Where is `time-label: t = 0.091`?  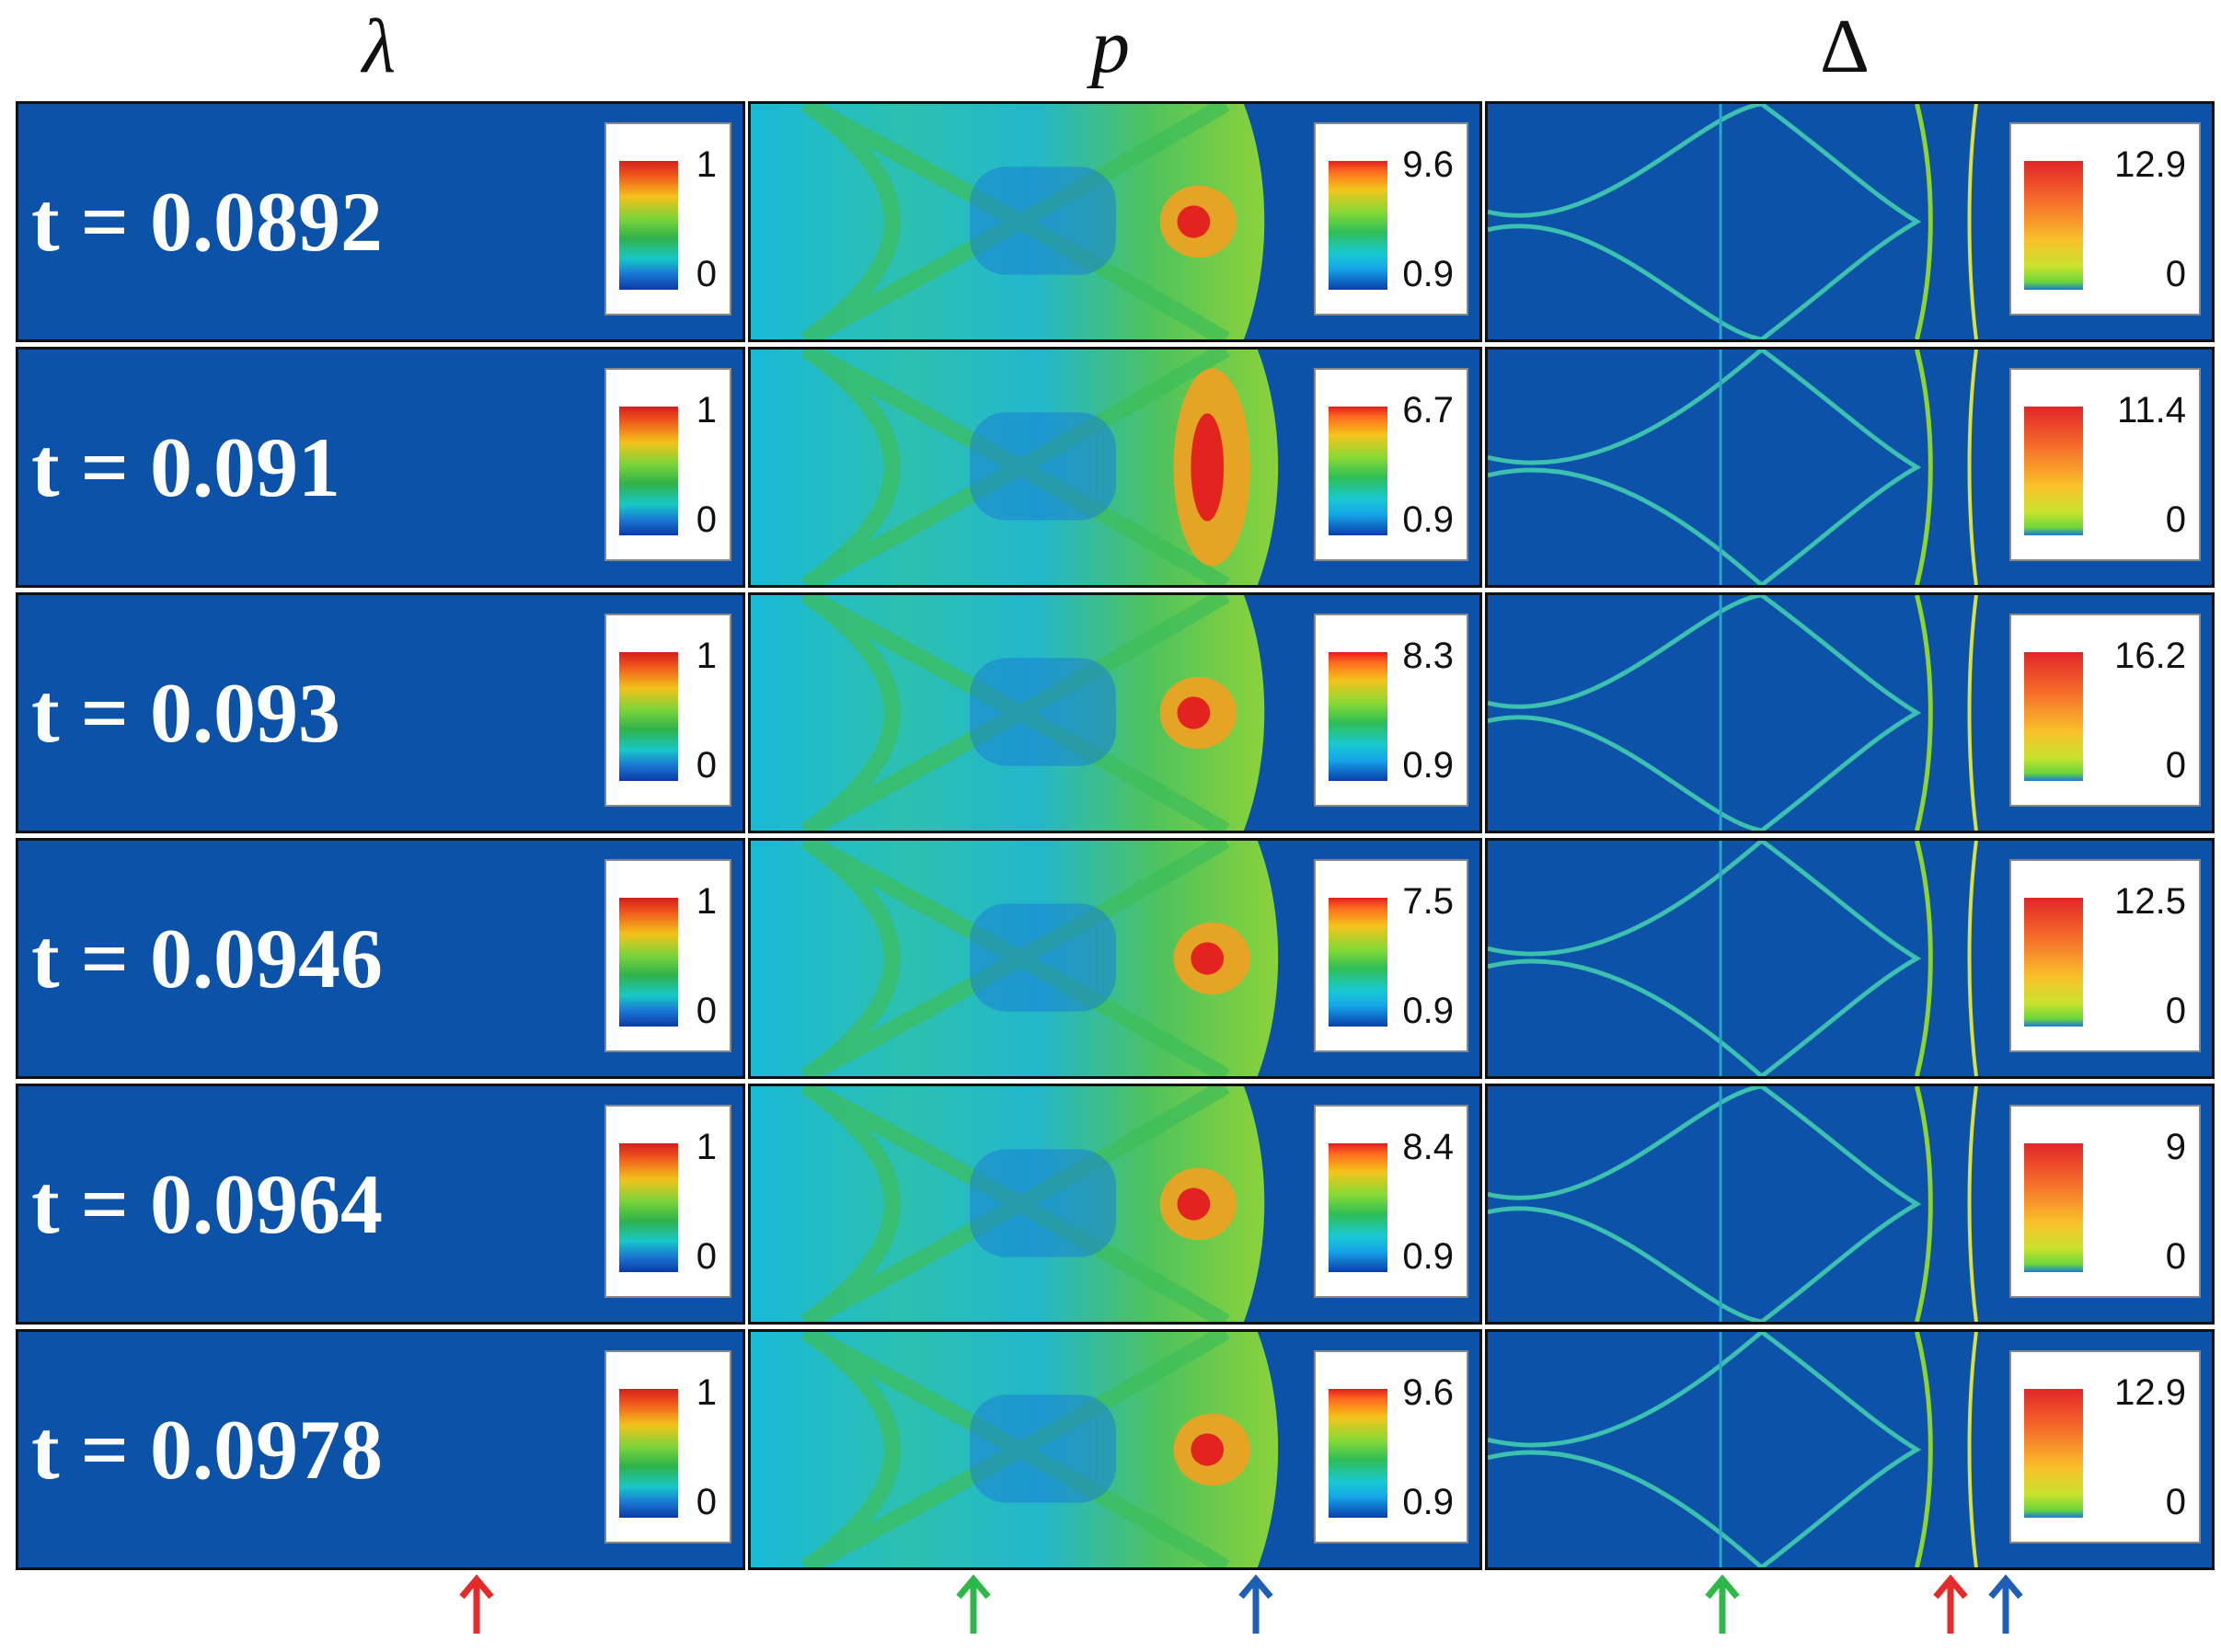
time-label: t = 0.091 is located at coordinates (186, 467).